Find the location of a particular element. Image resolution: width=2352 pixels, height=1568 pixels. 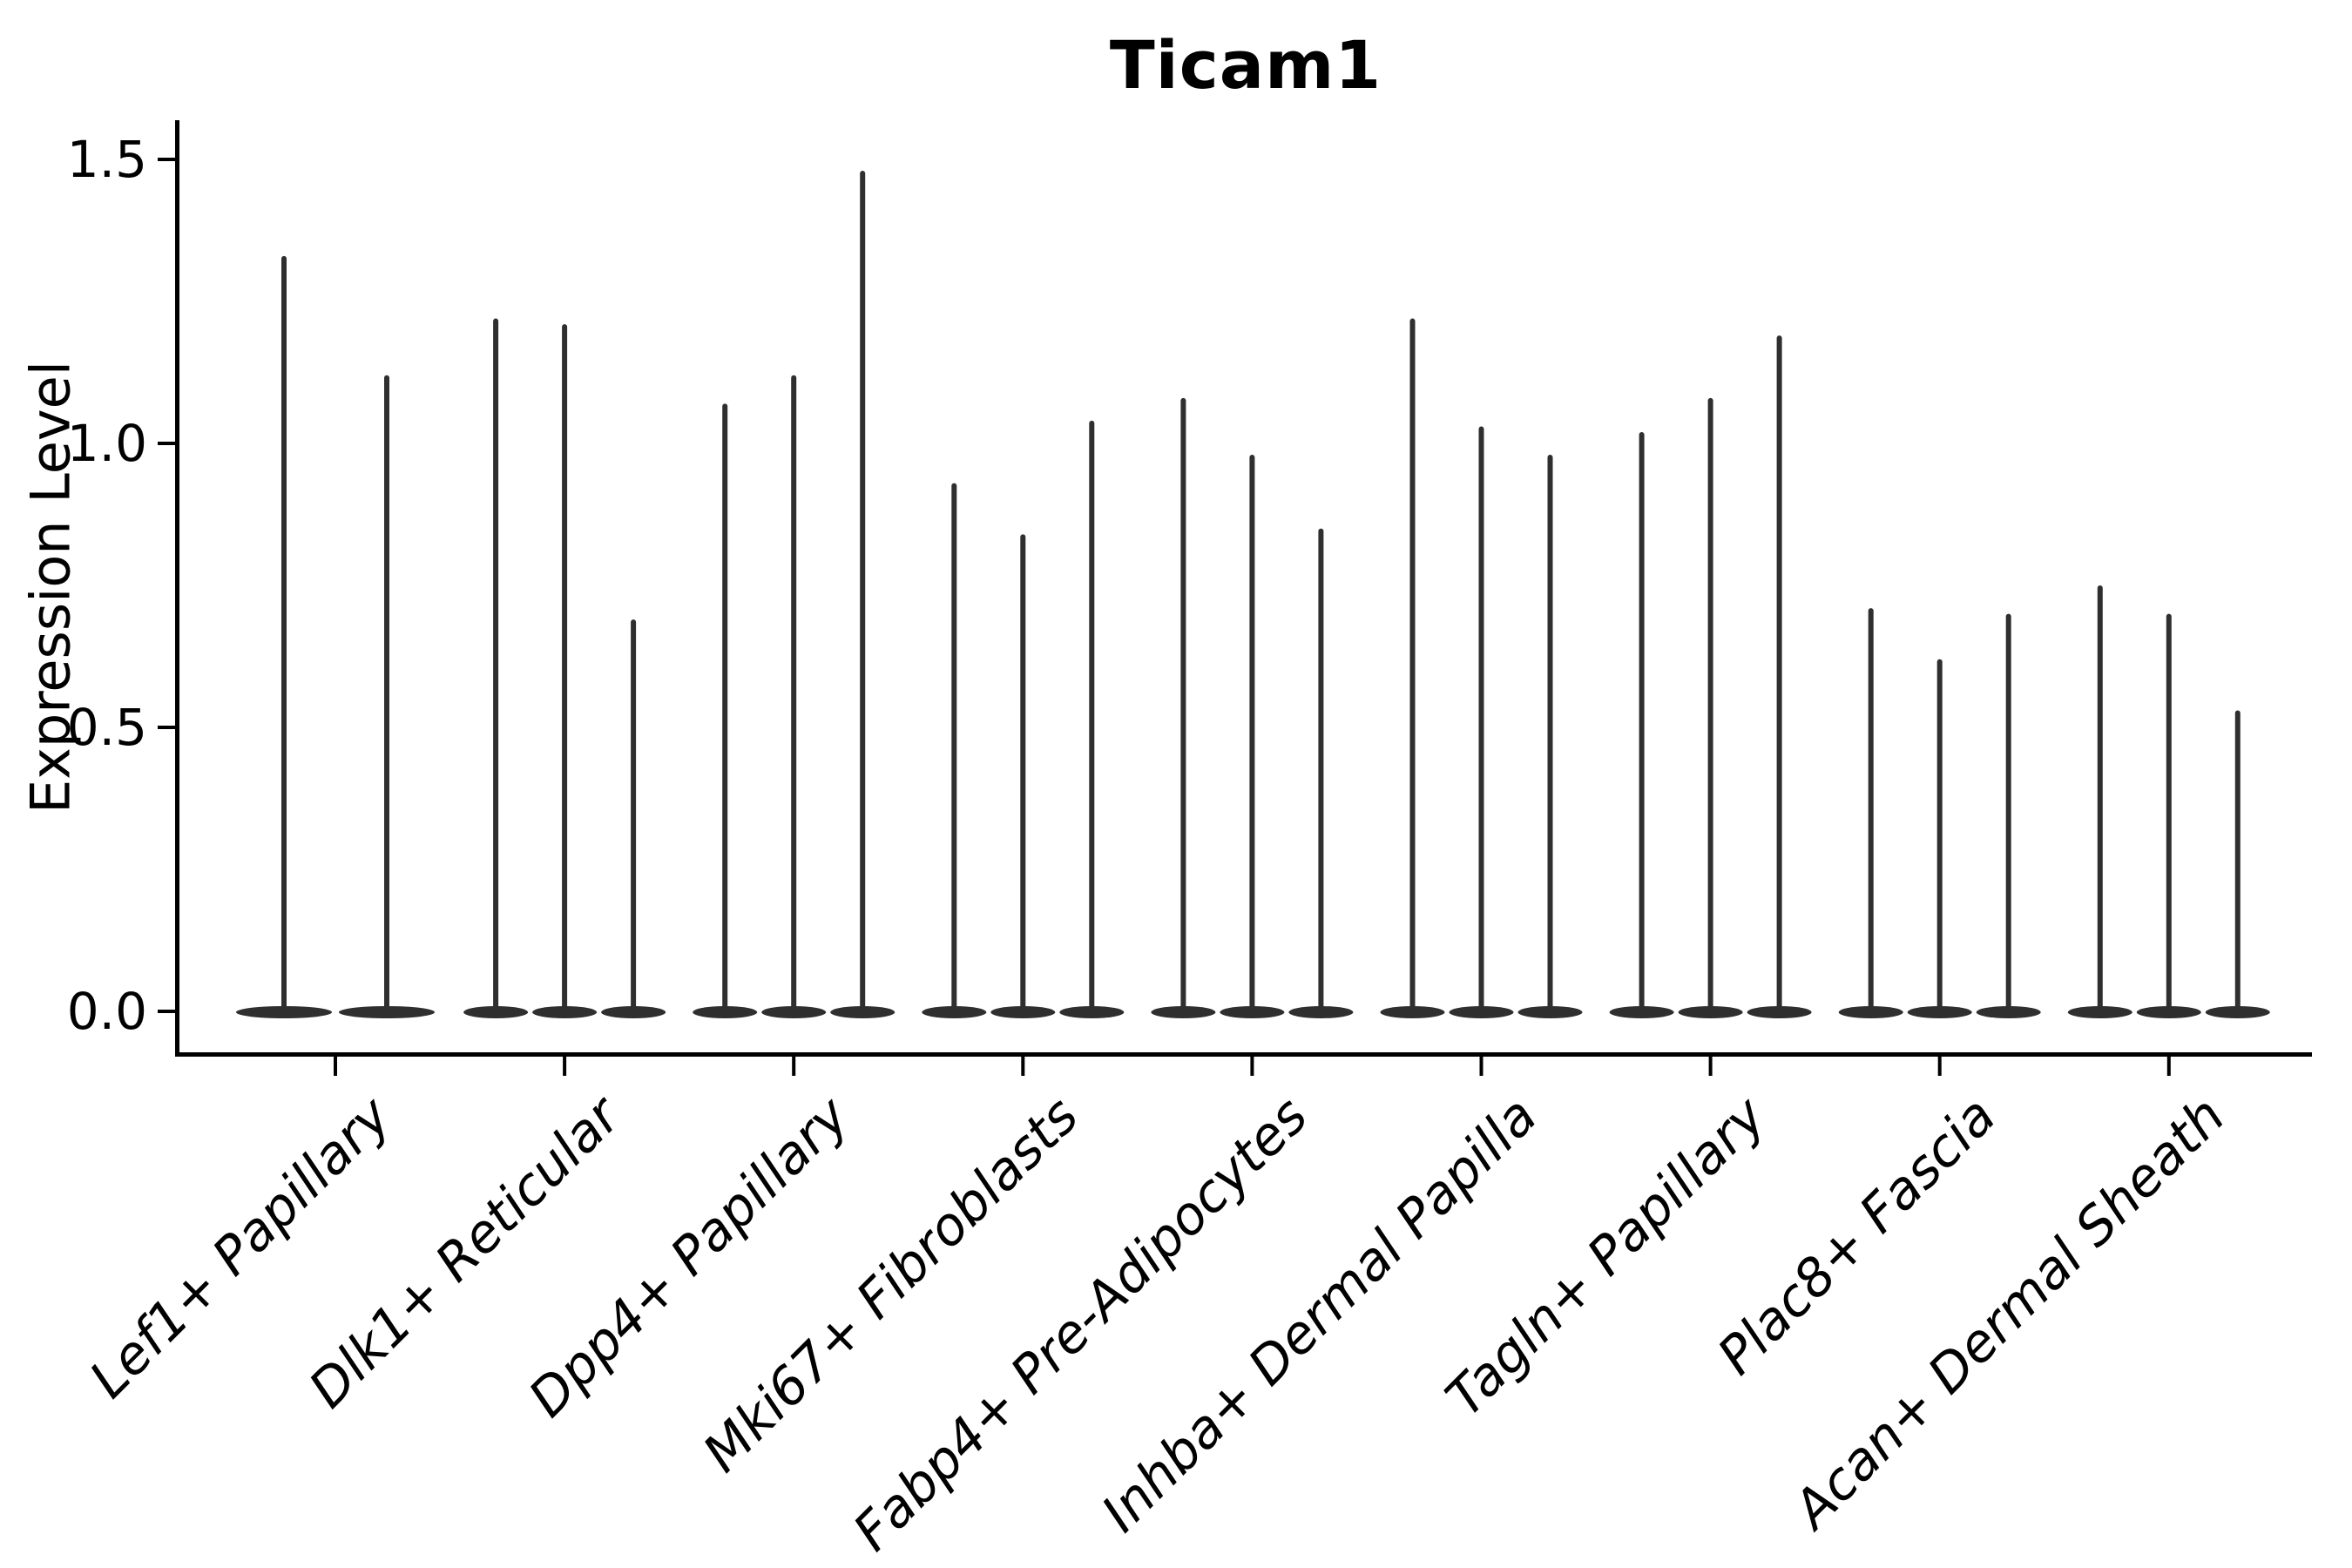

y-tick-label: 1.0 is located at coordinates (106, 443).